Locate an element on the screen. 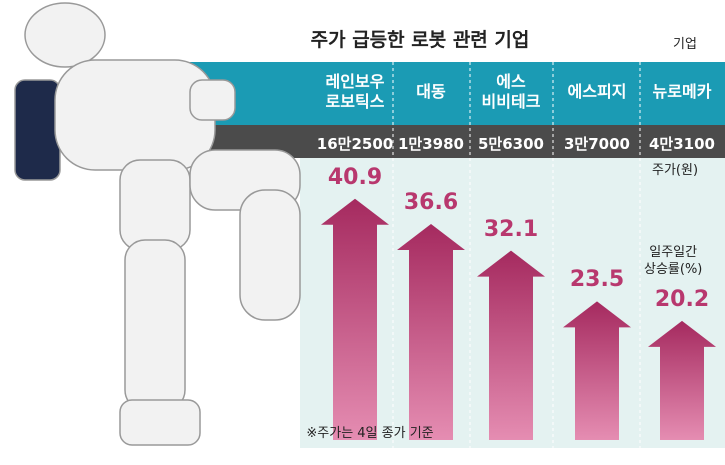 The height and width of the screenshot is (465, 725). category-label: 레인보우 로보틱스 is located at coordinates (355, 91).